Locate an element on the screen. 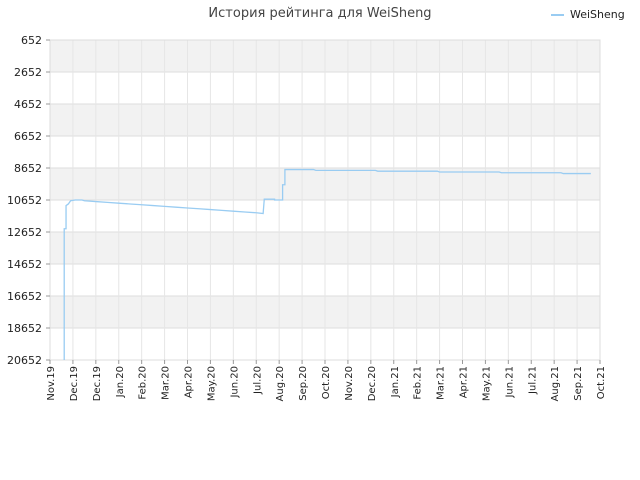  y-tick-label: 4652 is located at coordinates (28, 104).